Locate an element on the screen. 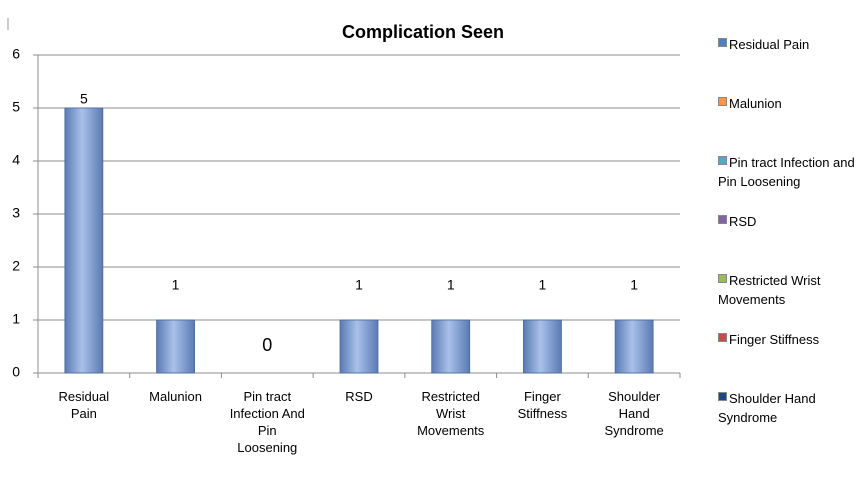  y-tick-label: 3 is located at coordinates (16, 213).